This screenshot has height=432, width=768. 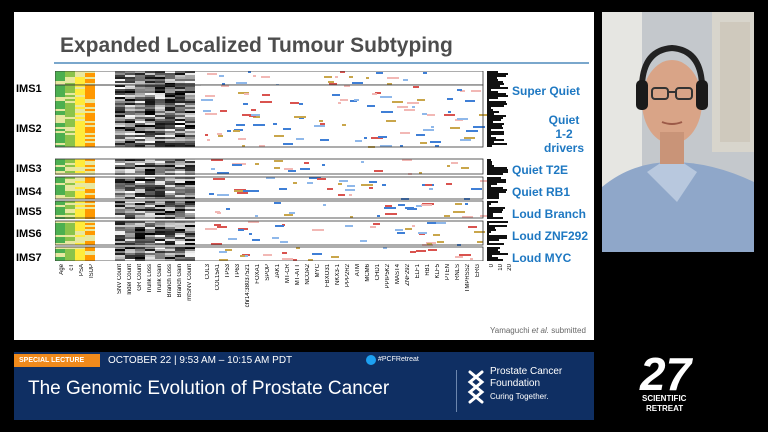 I want to click on column-label: Branch Gain, so click(x=180, y=281).